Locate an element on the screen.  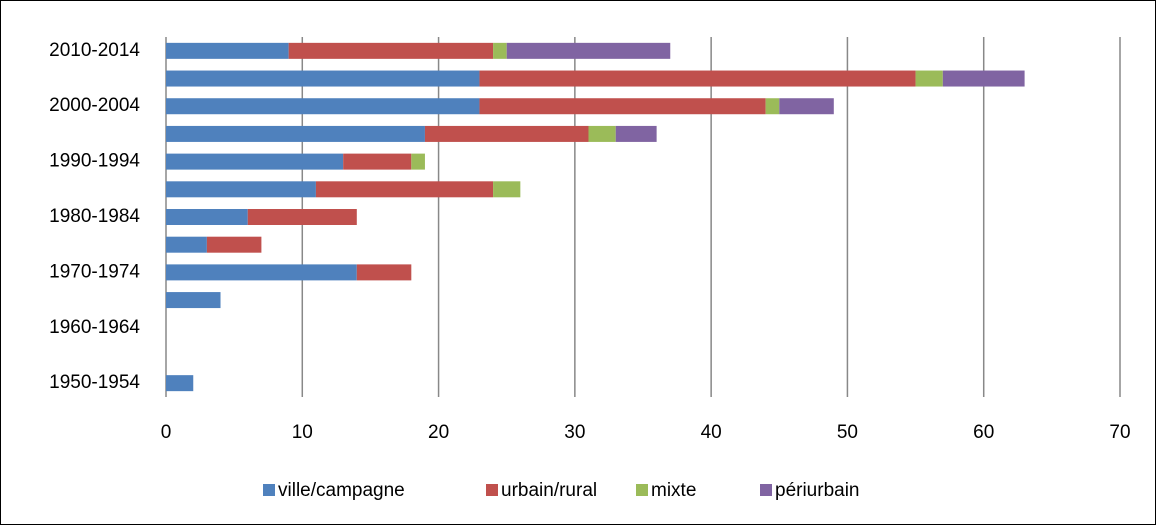
y-tick-label: 1950-1954 is located at coordinates (94, 382).